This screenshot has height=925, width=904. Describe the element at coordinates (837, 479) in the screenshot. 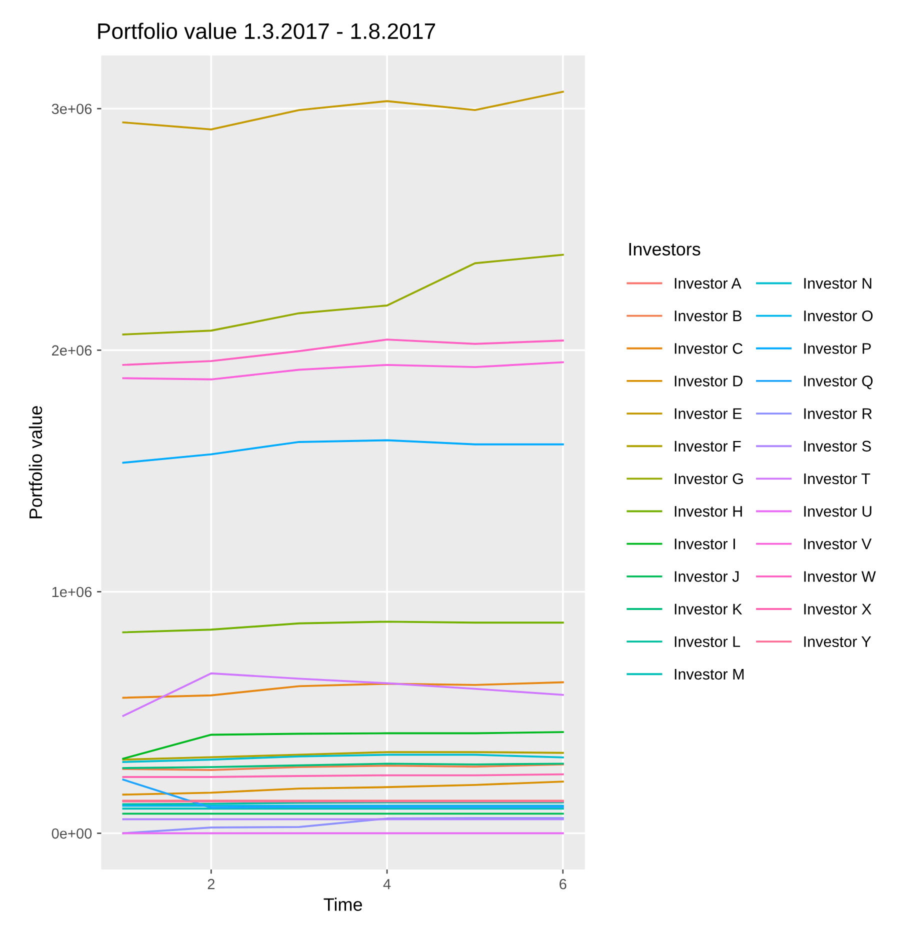

I see `legend-label: Investor T` at that location.